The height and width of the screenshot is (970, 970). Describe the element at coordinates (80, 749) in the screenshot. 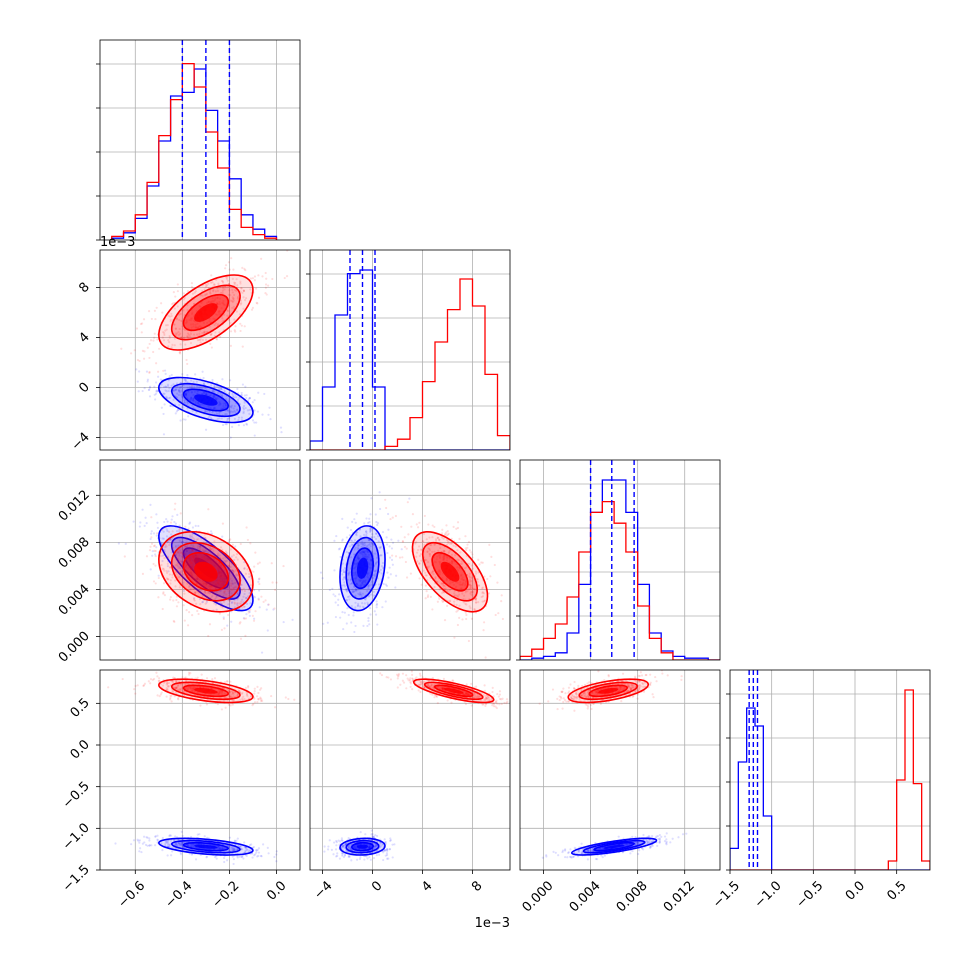

I see `y-tick-label: 0.0` at that location.